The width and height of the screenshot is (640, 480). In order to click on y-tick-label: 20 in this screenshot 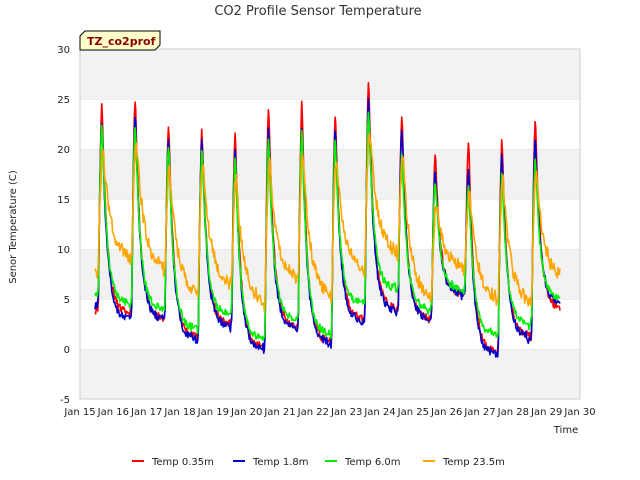, I will do `click(63, 150)`.